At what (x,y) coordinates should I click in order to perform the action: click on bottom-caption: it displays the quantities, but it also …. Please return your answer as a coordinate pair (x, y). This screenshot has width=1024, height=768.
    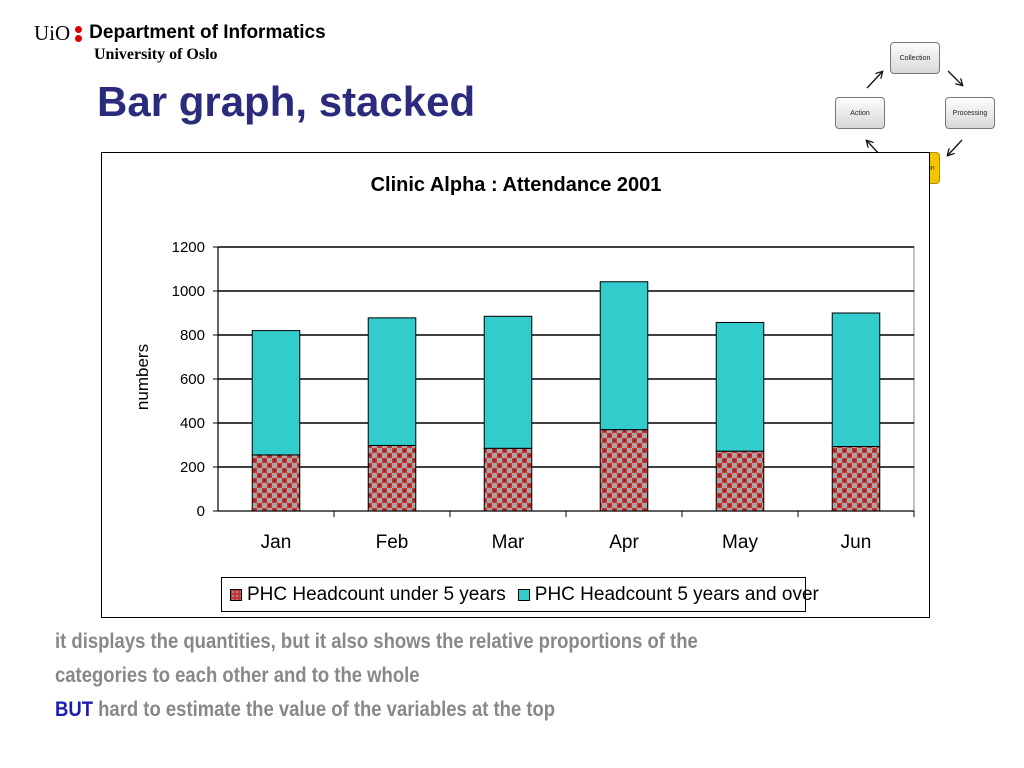
    Looking at the image, I should click on (451, 676).